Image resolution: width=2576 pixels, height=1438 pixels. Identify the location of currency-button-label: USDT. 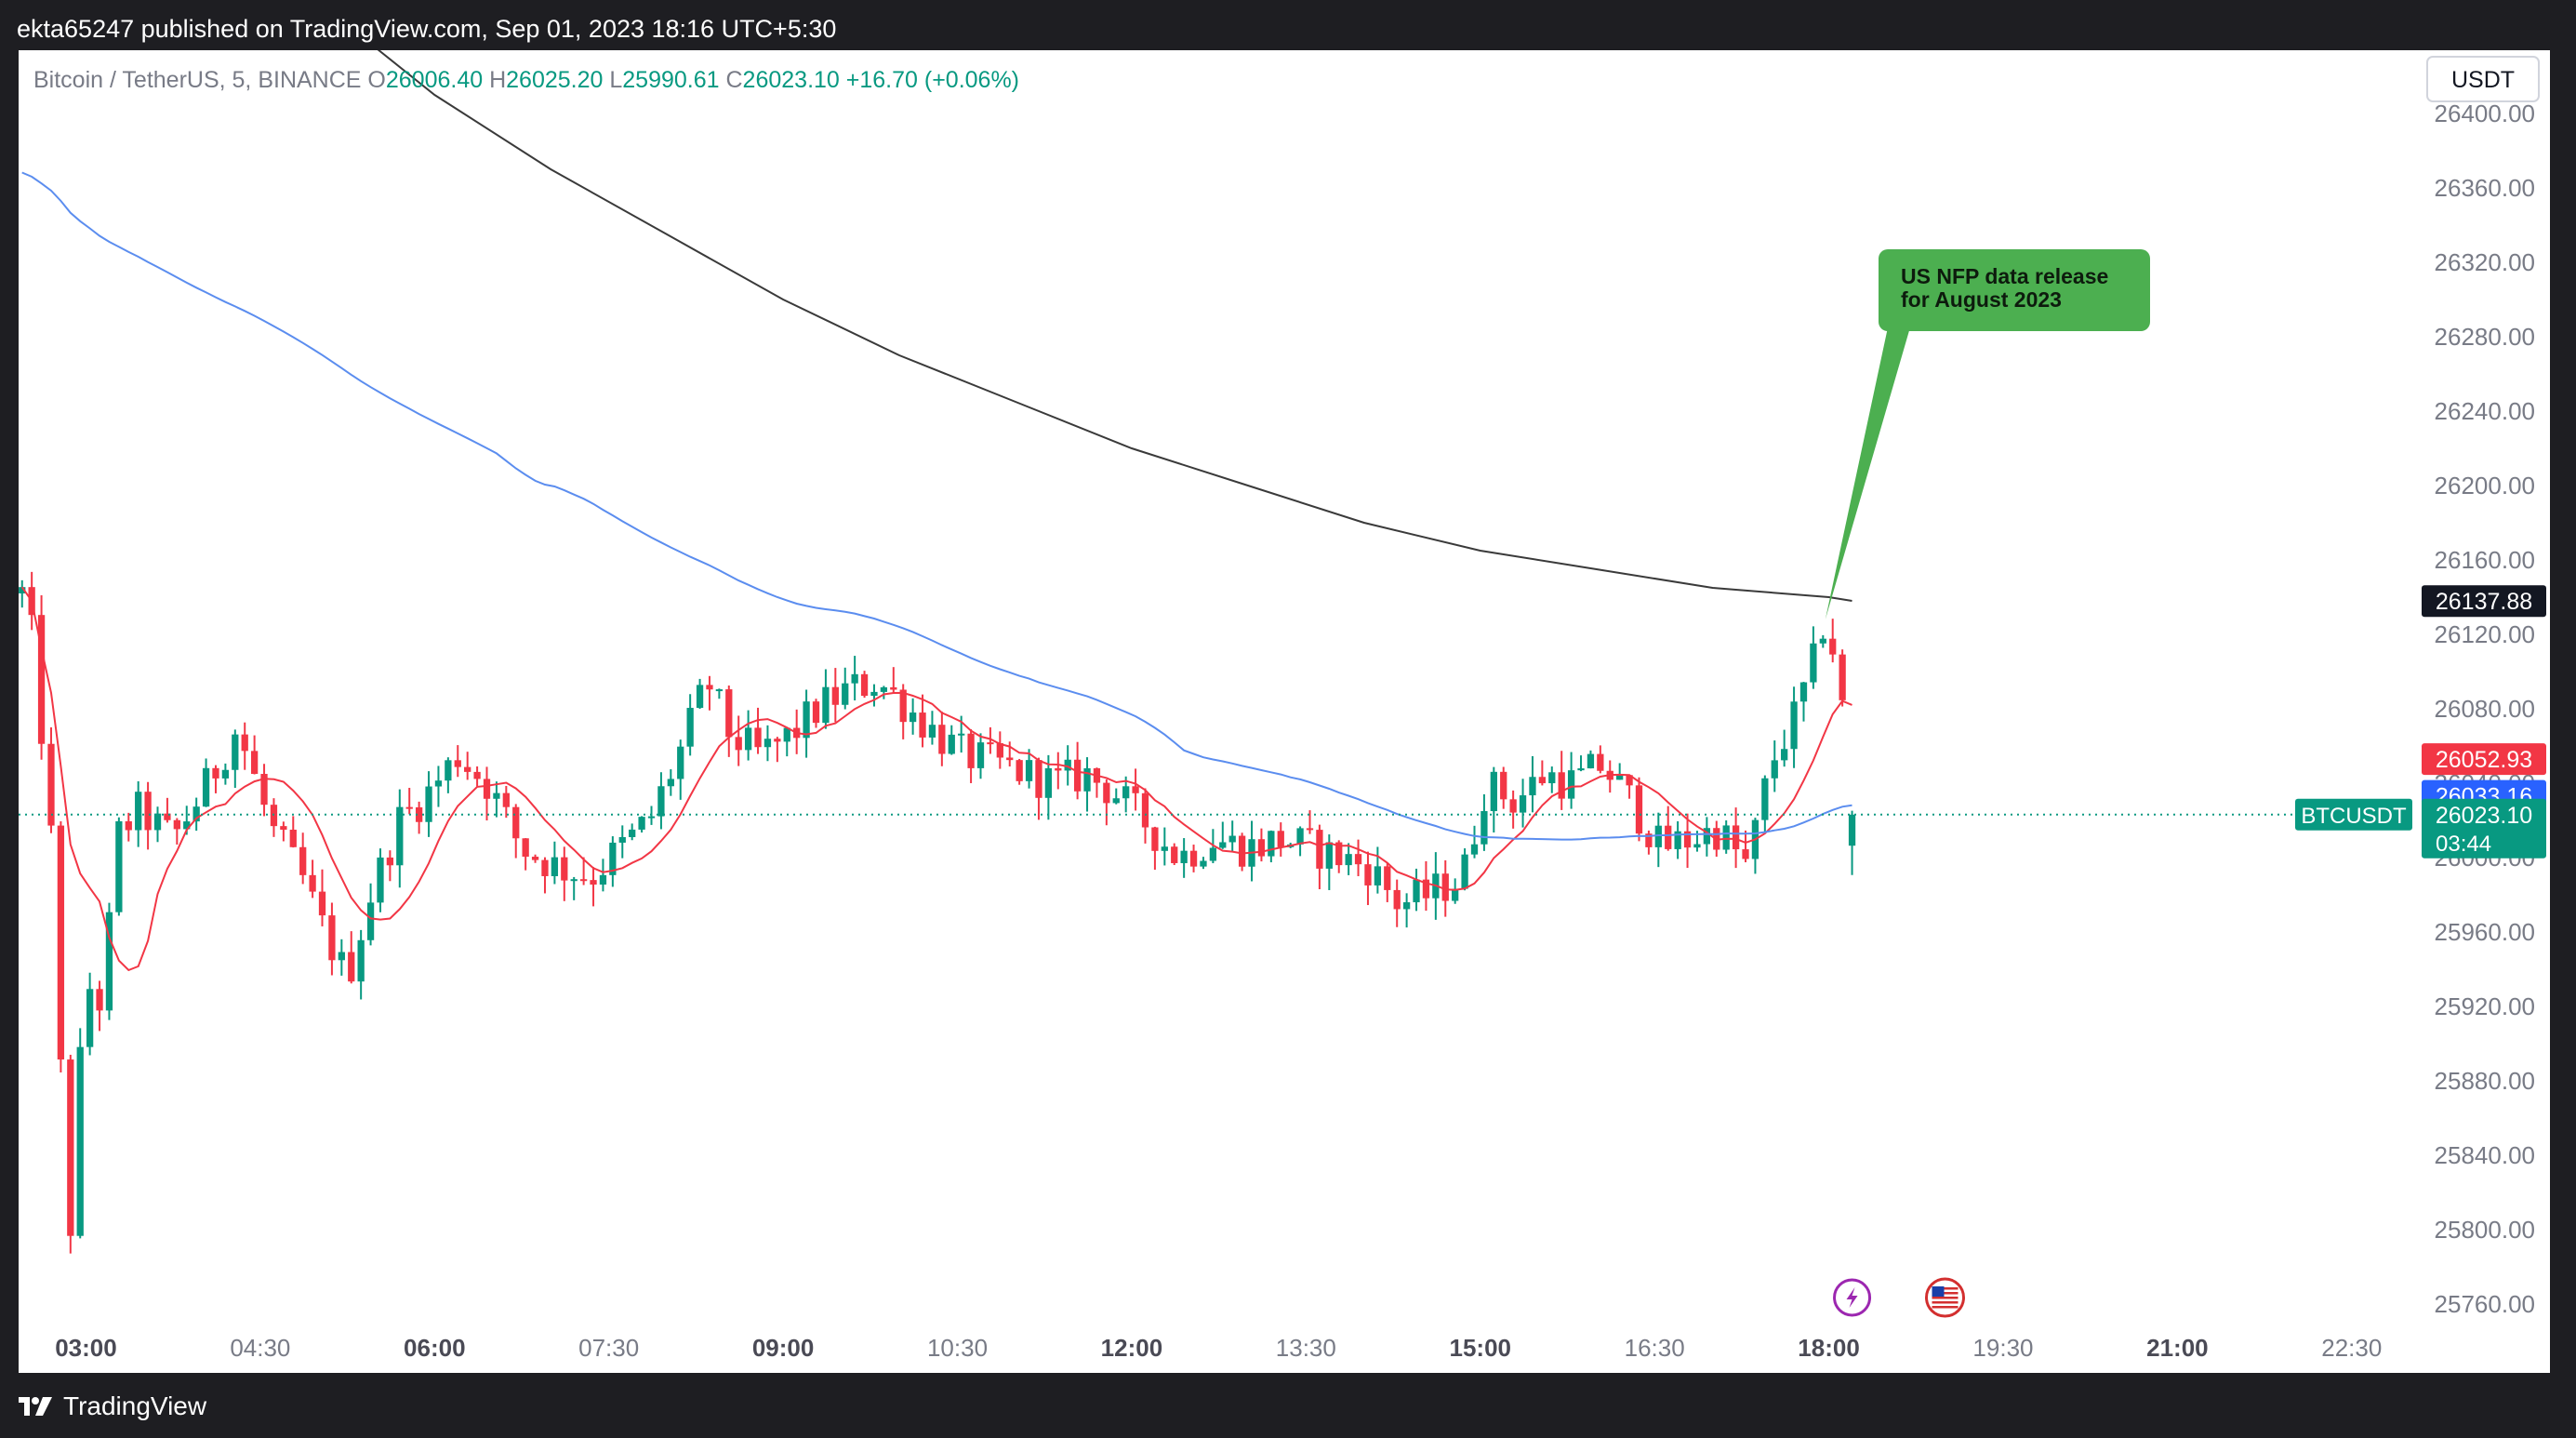
(2483, 80).